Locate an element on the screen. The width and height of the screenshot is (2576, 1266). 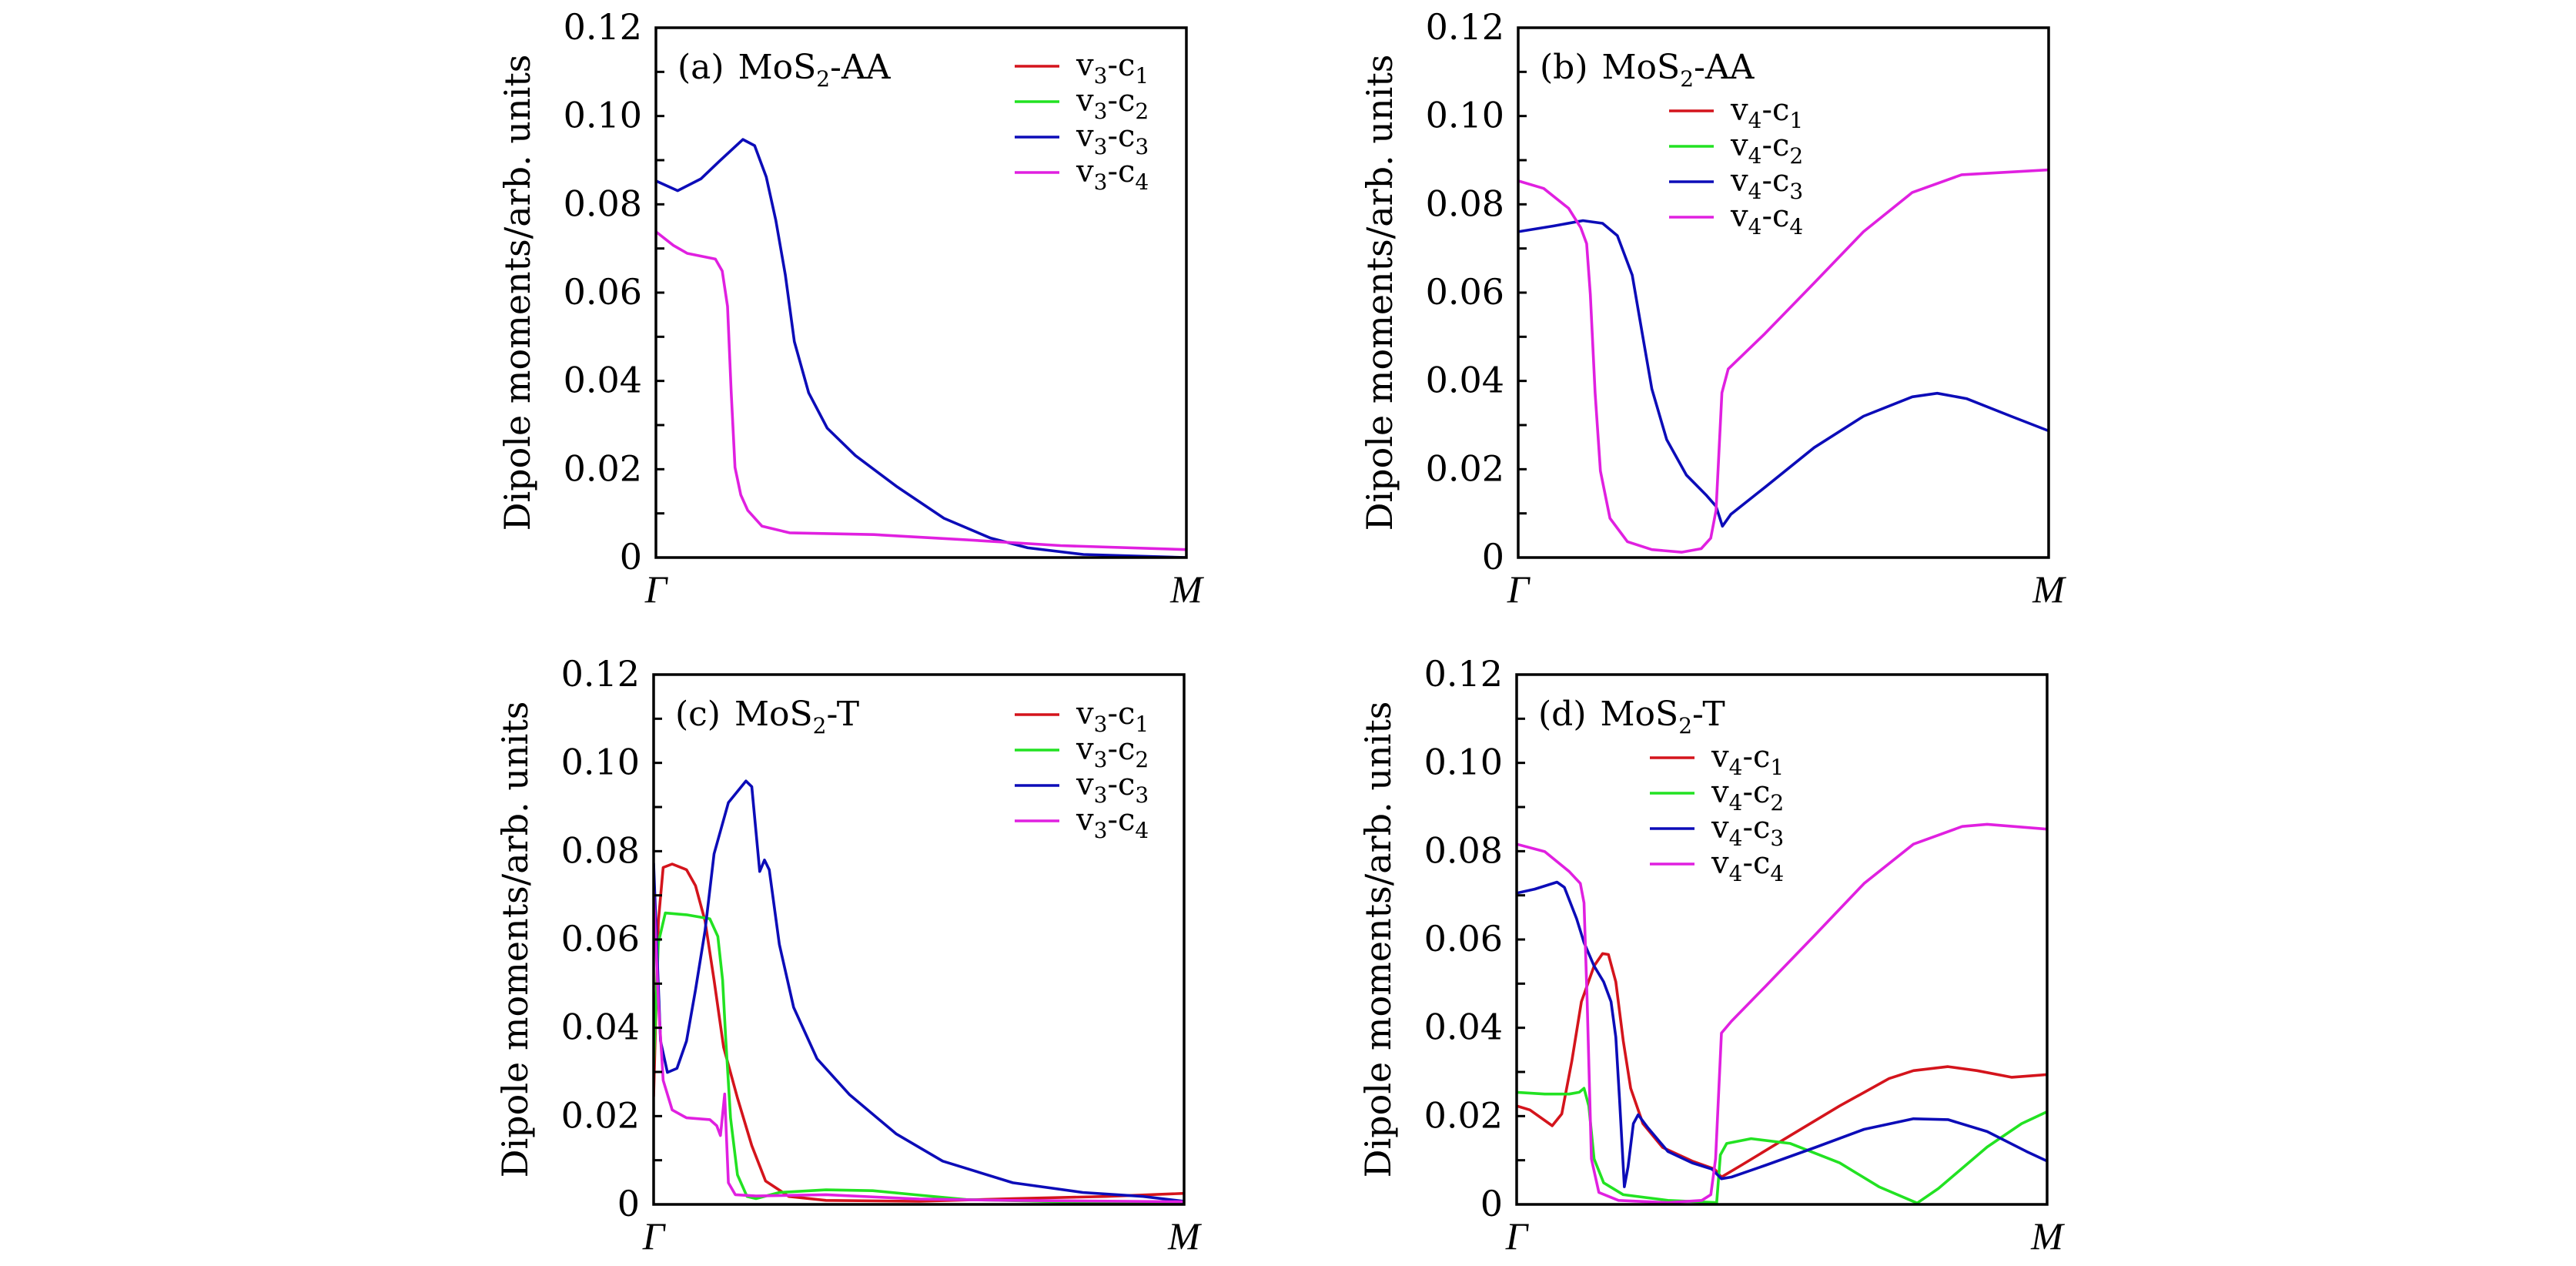
legend-label-v4-c2: v4-c2 is located at coordinates (1748, 795).